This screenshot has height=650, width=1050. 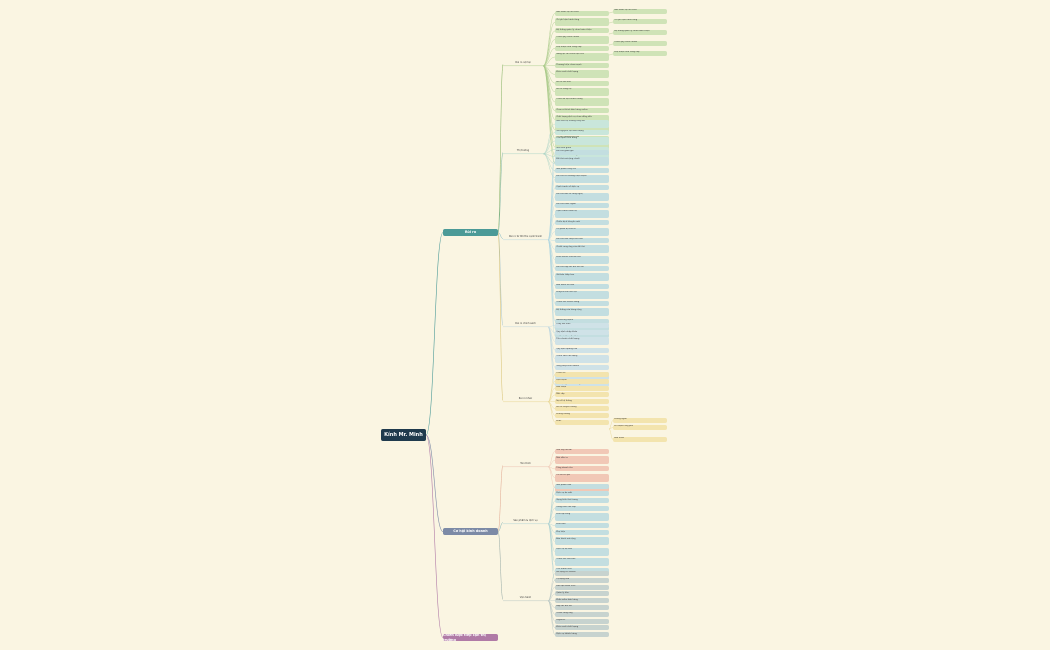 I want to click on sub-branch-node: Rủi ro nội tại, so click(x=523, y=63).